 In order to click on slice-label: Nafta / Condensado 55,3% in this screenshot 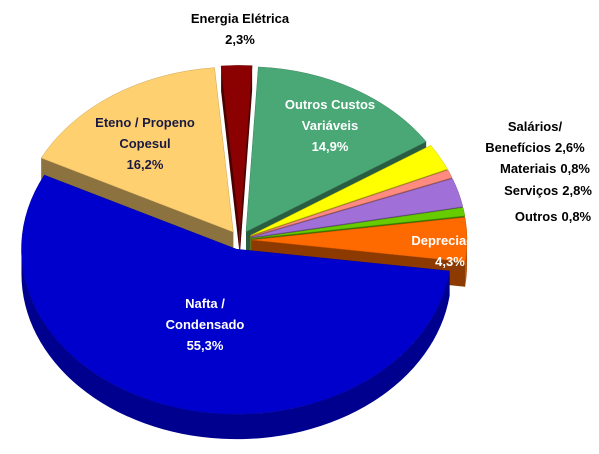, I will do `click(205, 324)`.